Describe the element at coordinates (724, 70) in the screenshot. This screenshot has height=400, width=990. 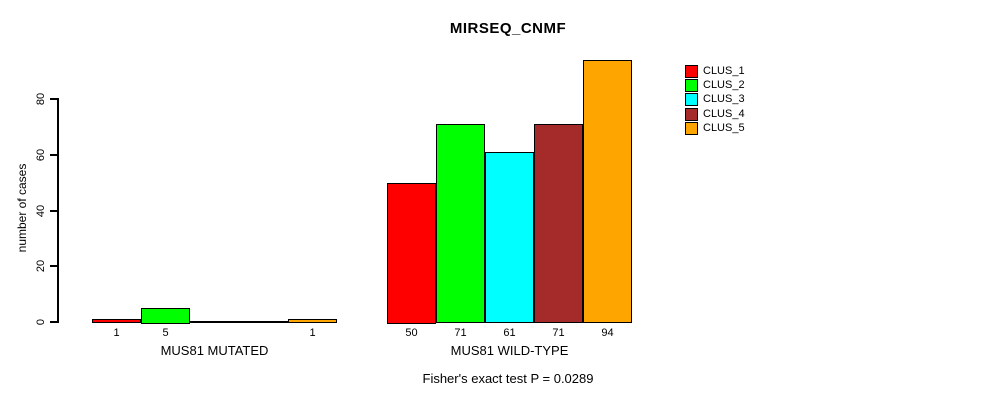
I see `legend-label: CLUS_1` at that location.